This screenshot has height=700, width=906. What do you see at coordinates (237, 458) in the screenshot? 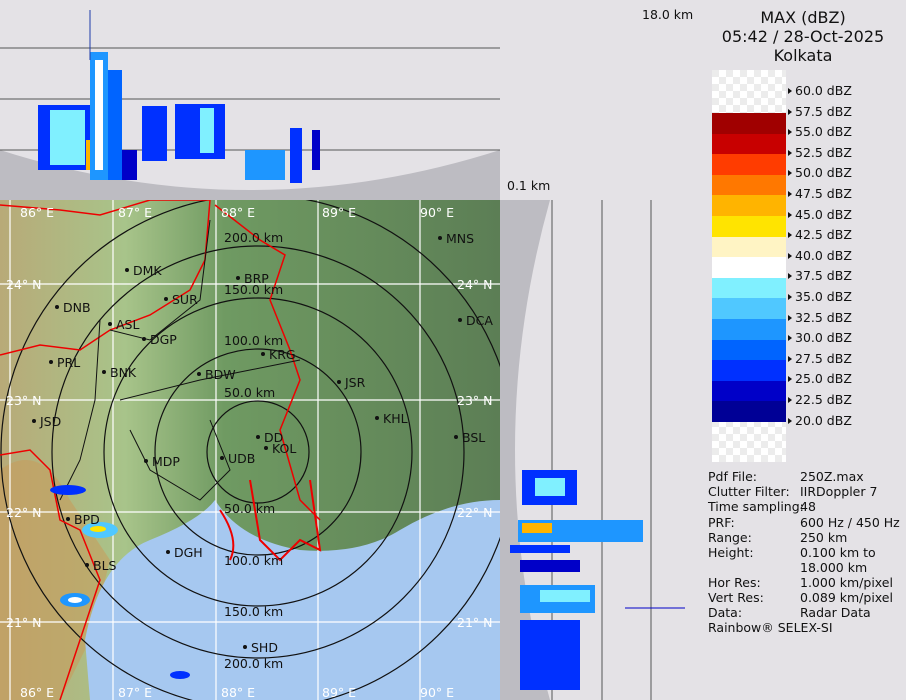
I see `city-marker: UDB` at bounding box center [237, 458].